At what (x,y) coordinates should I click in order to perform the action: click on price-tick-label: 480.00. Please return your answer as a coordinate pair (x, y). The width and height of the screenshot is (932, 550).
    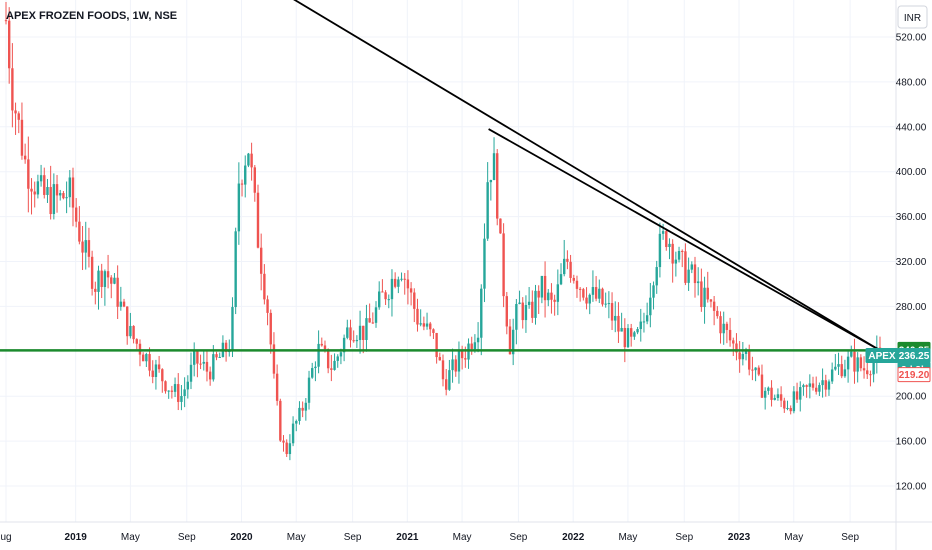
    Looking at the image, I should click on (911, 82).